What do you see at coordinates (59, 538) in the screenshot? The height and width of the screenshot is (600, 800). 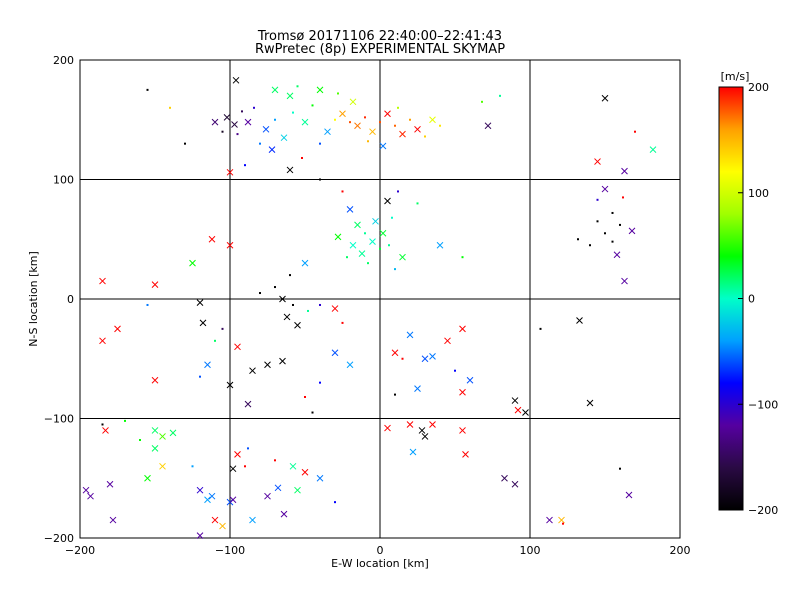 I see `y-tick-label: −200` at bounding box center [59, 538].